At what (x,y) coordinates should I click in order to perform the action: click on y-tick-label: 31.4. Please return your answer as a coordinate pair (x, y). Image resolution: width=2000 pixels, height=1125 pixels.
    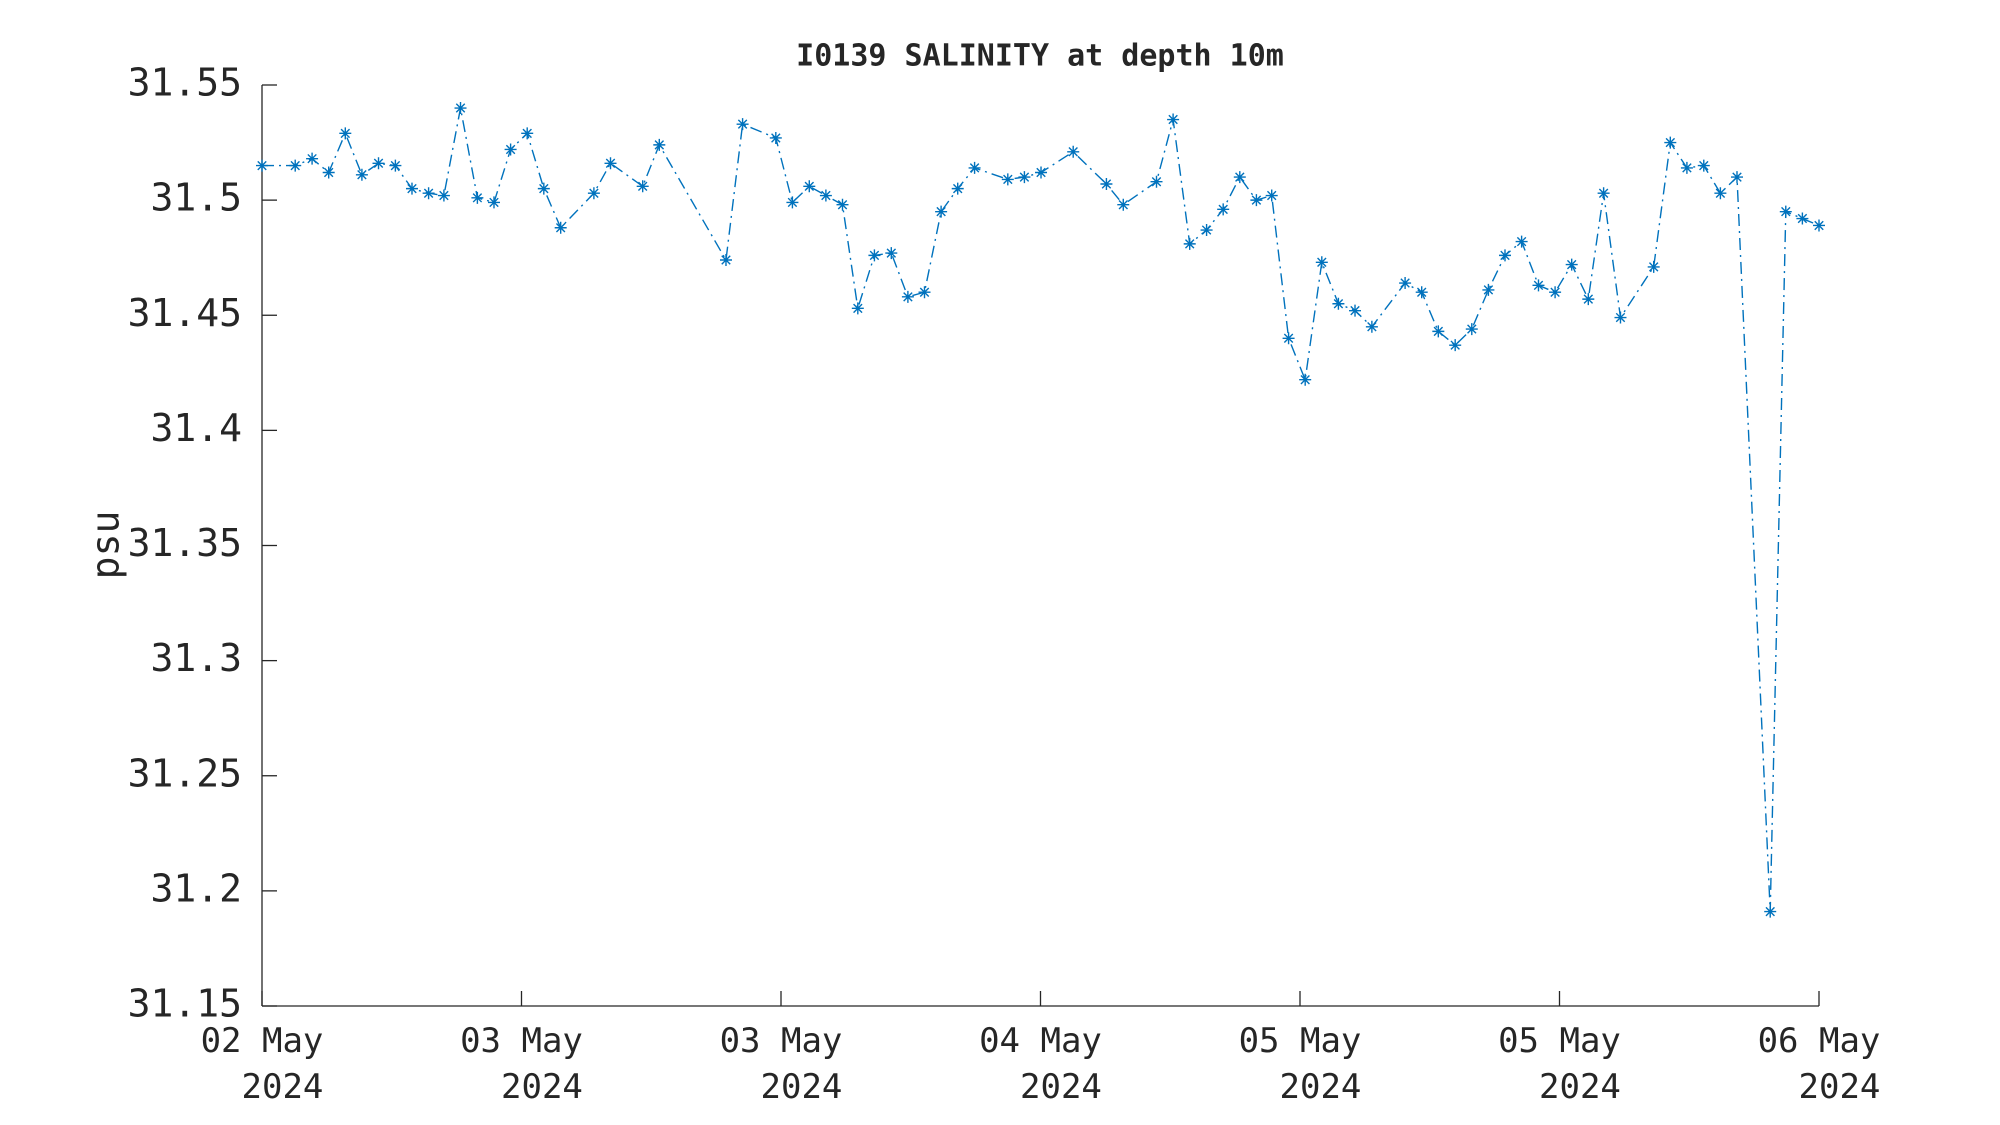
    Looking at the image, I should click on (196, 428).